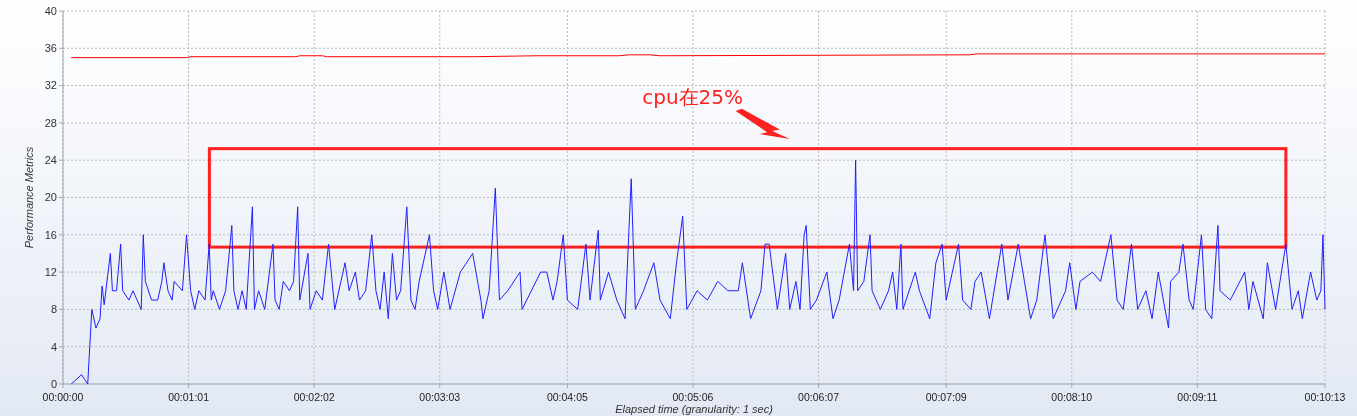 This screenshot has height=416, width=1357. What do you see at coordinates (819, 397) in the screenshot?
I see `x-tick-label: 00:06:07` at bounding box center [819, 397].